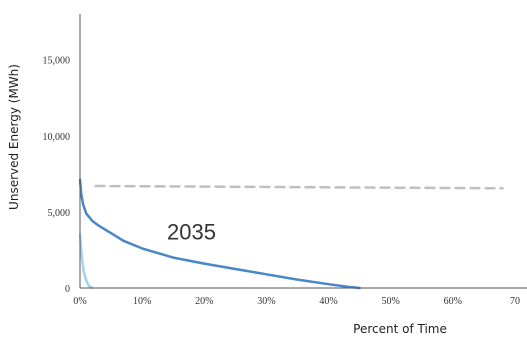  I want to click on x-tick-label: 10%, so click(142, 301).